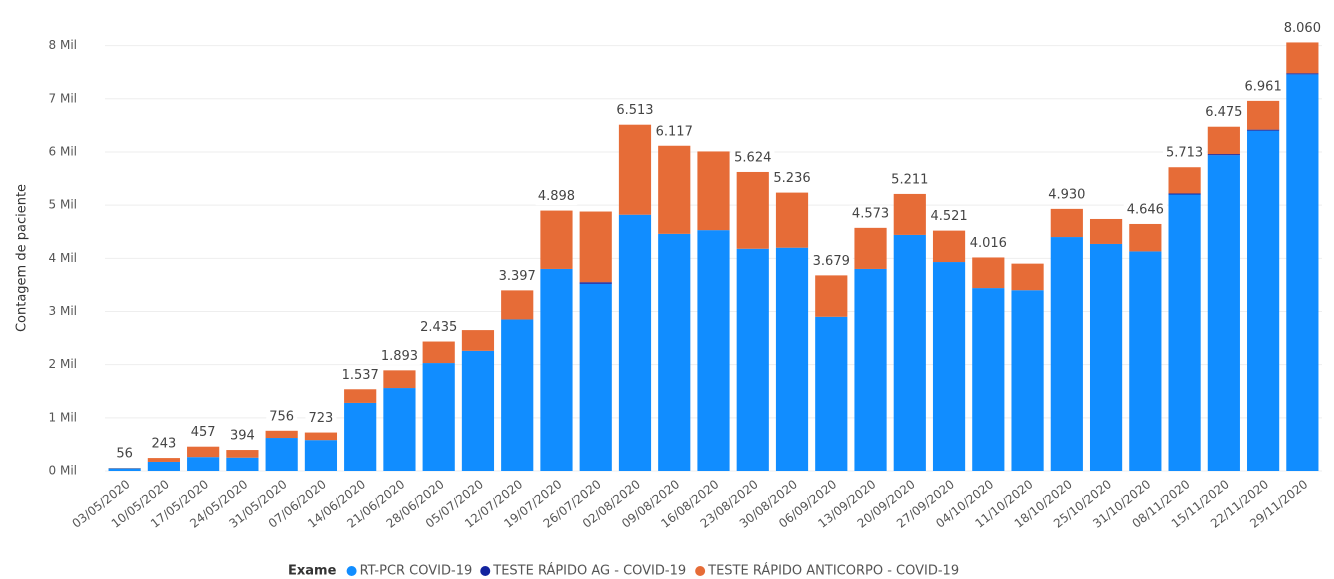  What do you see at coordinates (351, 571) in the screenshot?
I see `legend-swatch` at bounding box center [351, 571].